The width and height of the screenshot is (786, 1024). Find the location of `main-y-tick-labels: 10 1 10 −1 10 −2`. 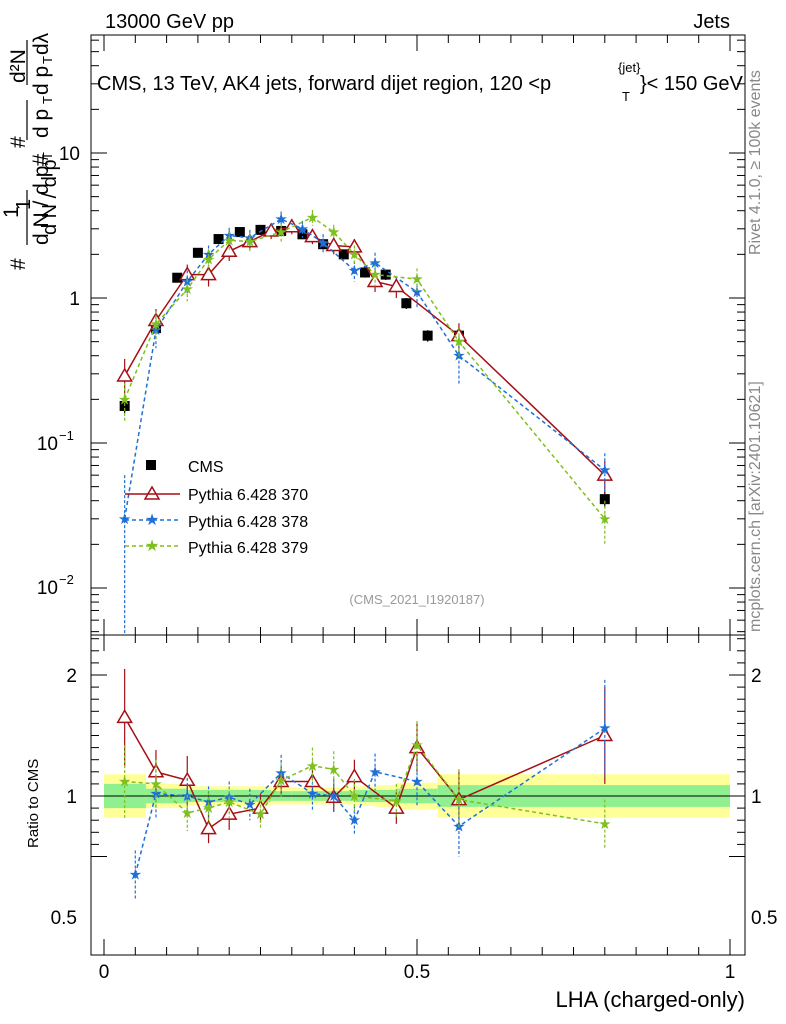

main-y-tick-labels: 10 1 10 −1 10 −2 is located at coordinates (58, 371).